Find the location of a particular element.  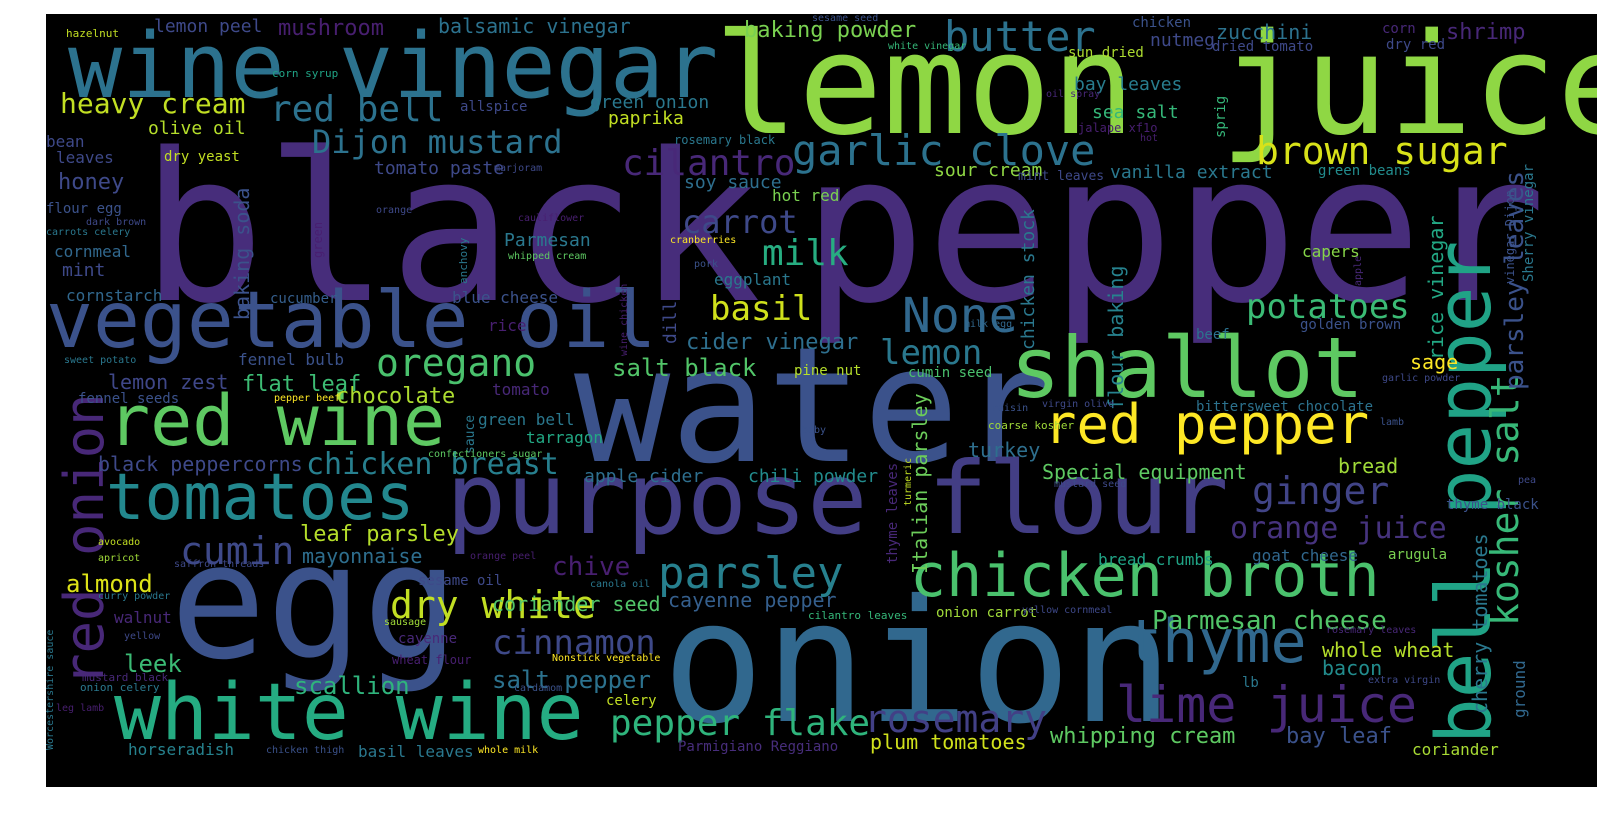

cloud-word: coarse kosher is located at coordinates (1031, 425).